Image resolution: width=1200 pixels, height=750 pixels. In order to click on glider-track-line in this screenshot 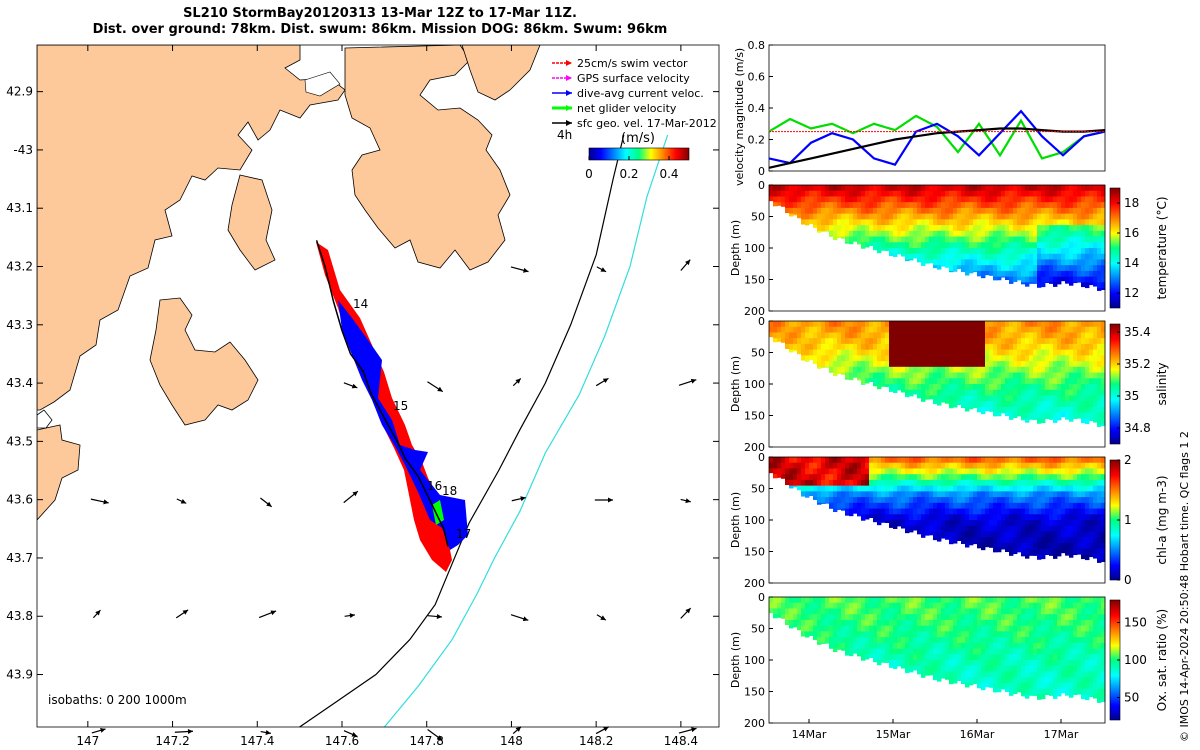, I will do `click(382, 393)`.